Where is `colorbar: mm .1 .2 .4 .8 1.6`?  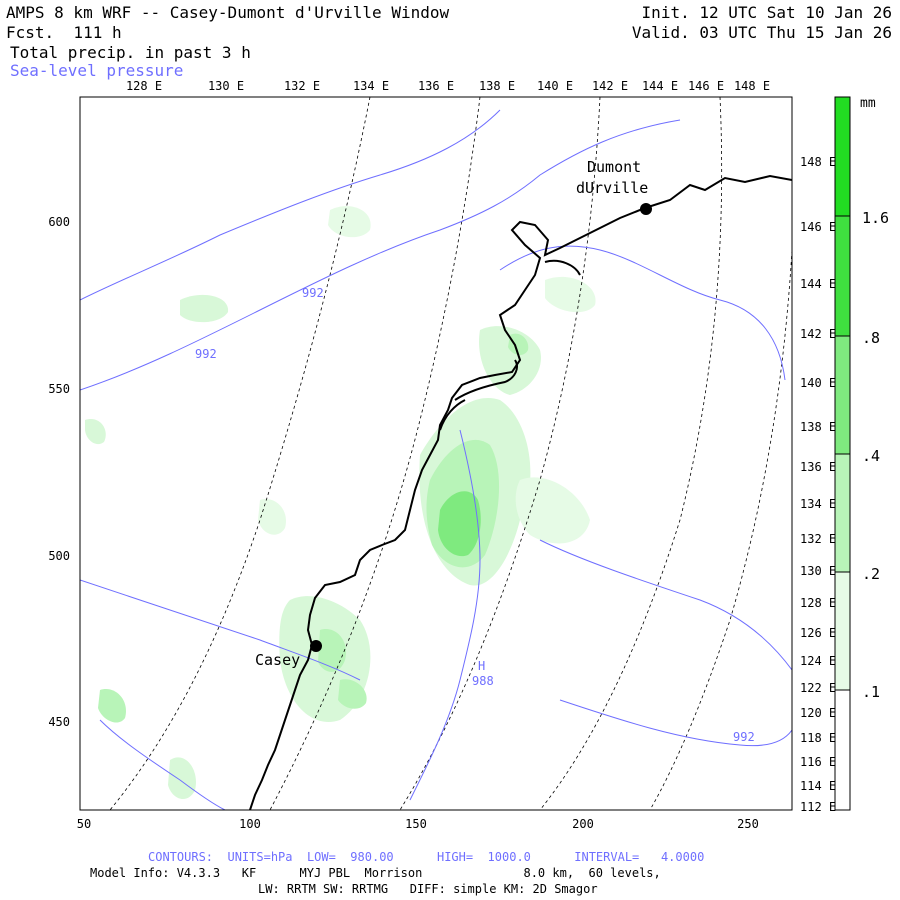
colorbar: mm .1 .2 .4 .8 1.6 is located at coordinates (861, 453).